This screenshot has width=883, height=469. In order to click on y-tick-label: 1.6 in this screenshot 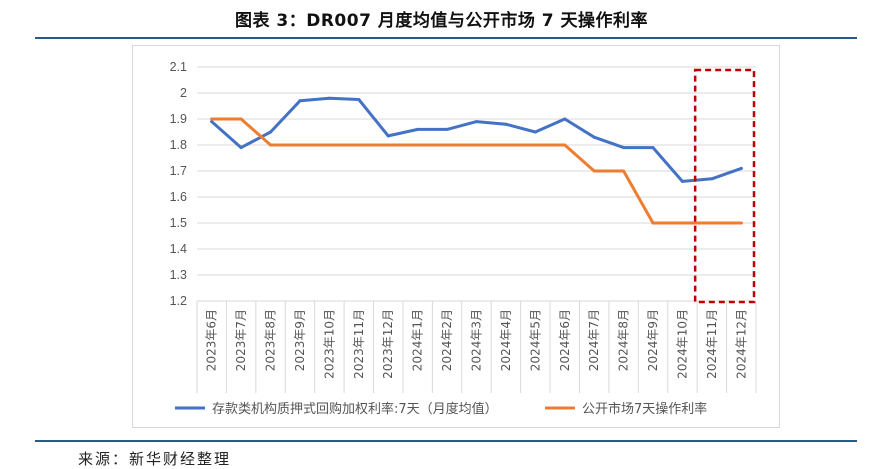, I will do `click(178, 197)`.